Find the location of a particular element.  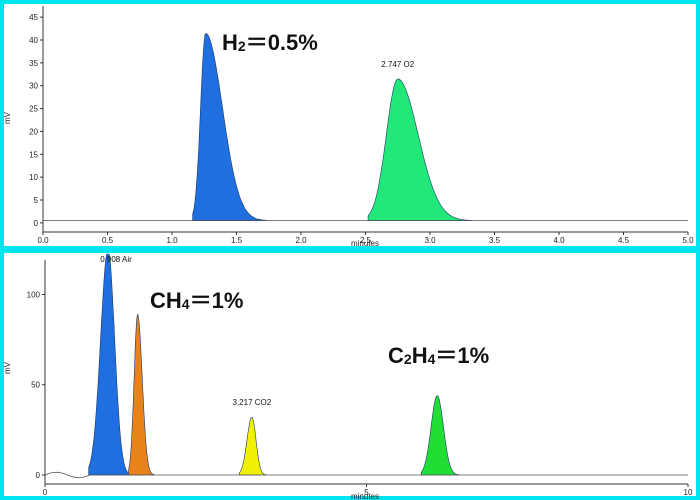

x-tick-label: 4.0 is located at coordinates (559, 240).